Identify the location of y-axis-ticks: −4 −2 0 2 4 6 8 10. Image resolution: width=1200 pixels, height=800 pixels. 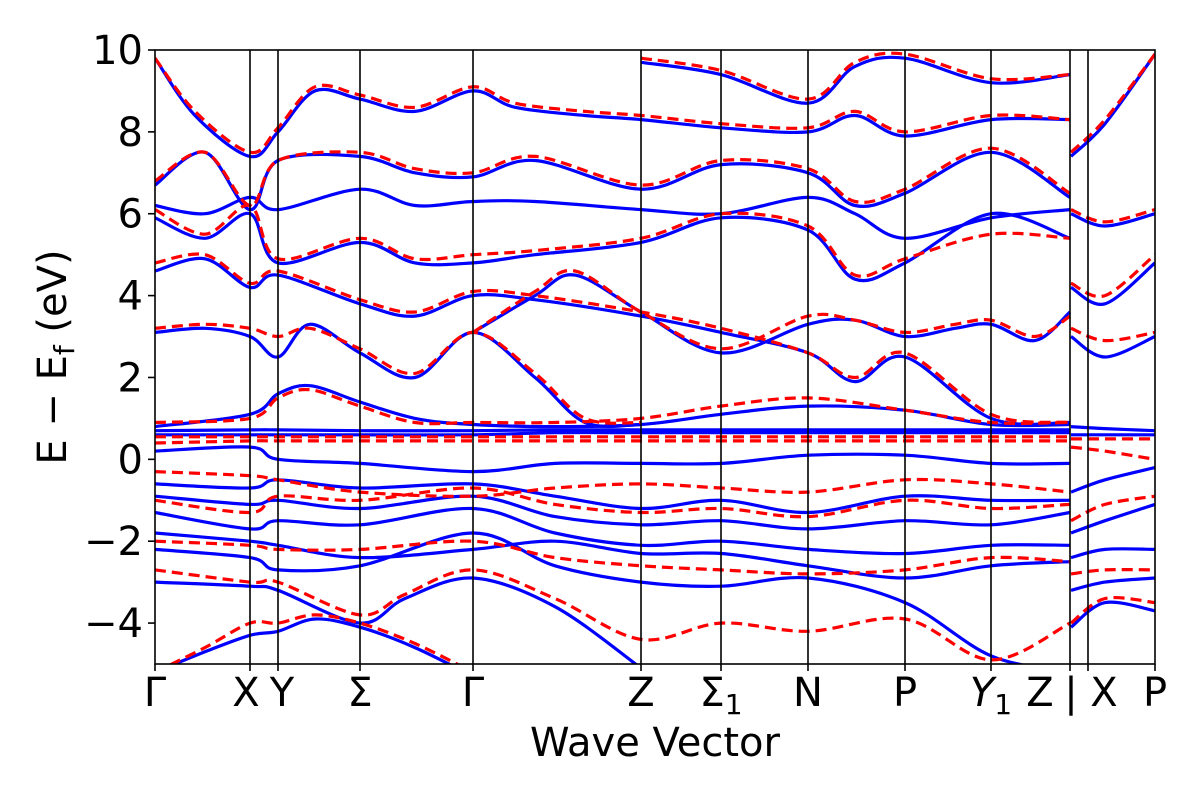
(119, 337).